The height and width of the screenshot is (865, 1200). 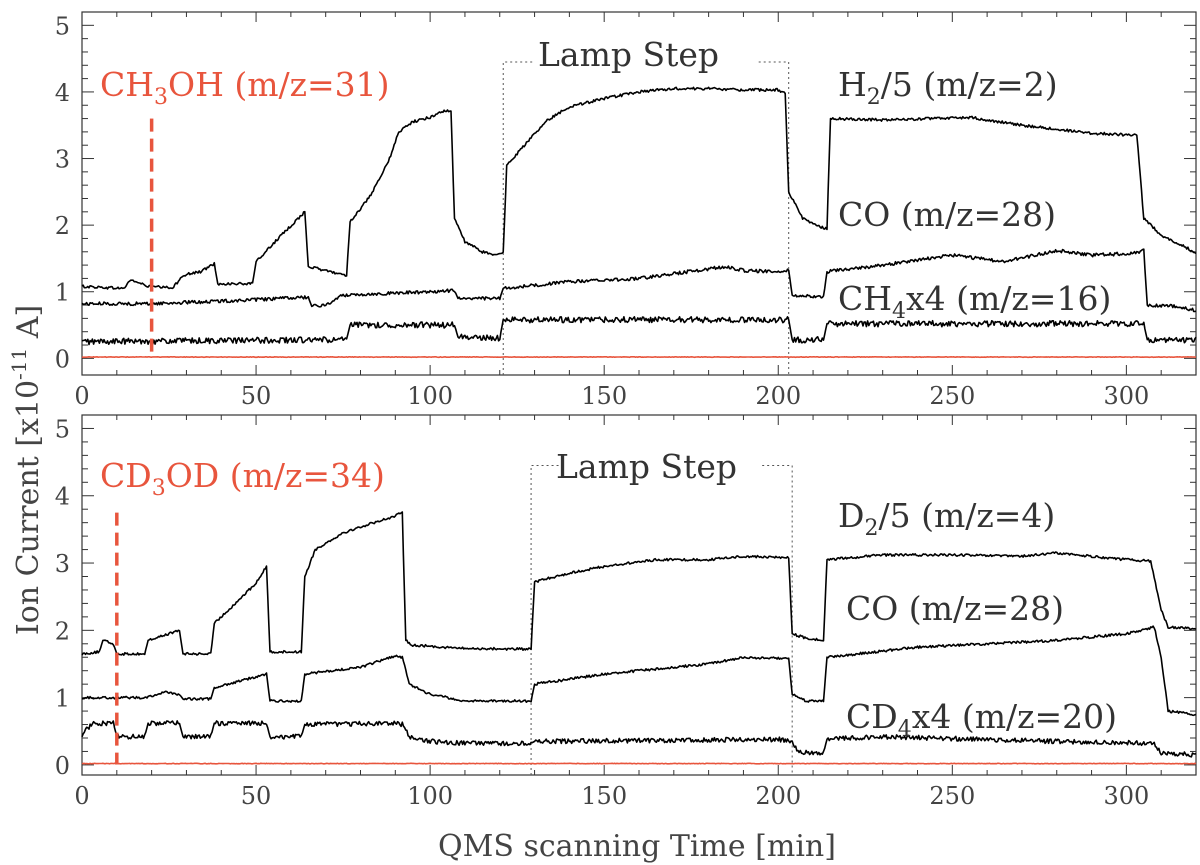 What do you see at coordinates (62, 93) in the screenshot?
I see `y-tick-label-top: 4` at bounding box center [62, 93].